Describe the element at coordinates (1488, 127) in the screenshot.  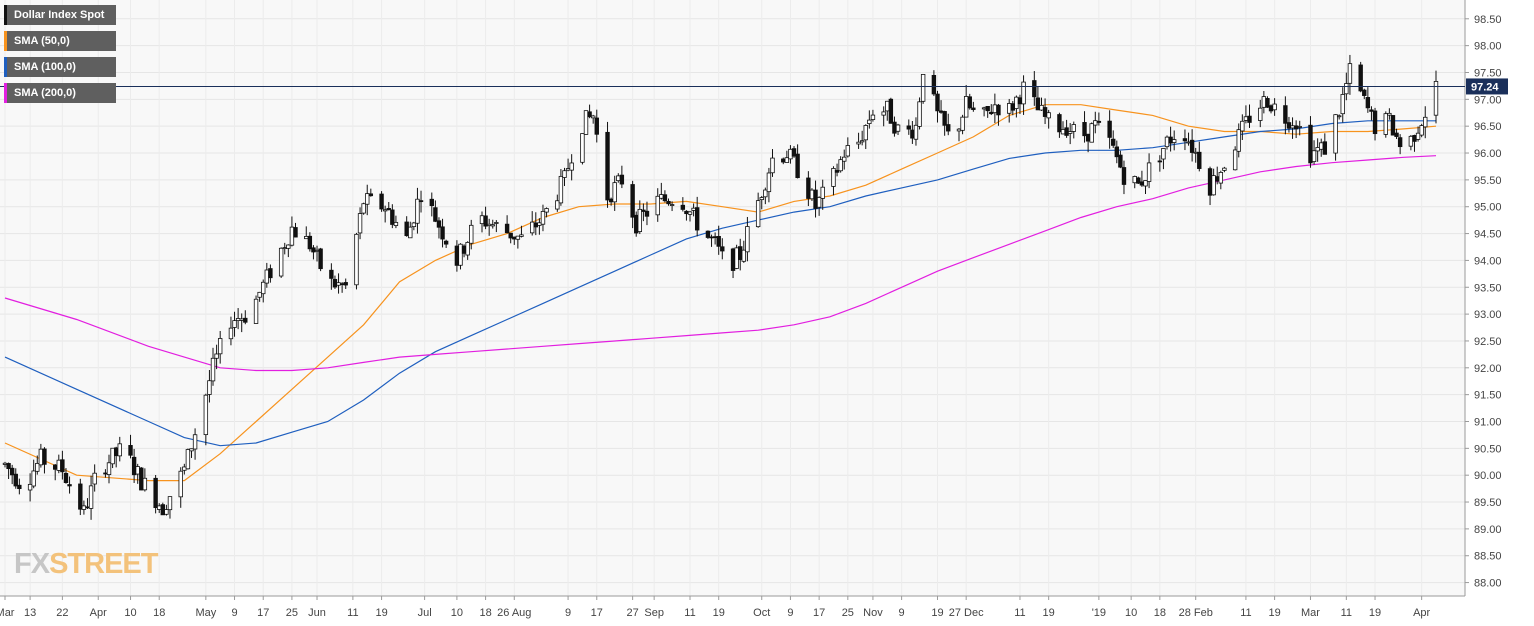
I see `y-tick-label: 96.50` at that location.